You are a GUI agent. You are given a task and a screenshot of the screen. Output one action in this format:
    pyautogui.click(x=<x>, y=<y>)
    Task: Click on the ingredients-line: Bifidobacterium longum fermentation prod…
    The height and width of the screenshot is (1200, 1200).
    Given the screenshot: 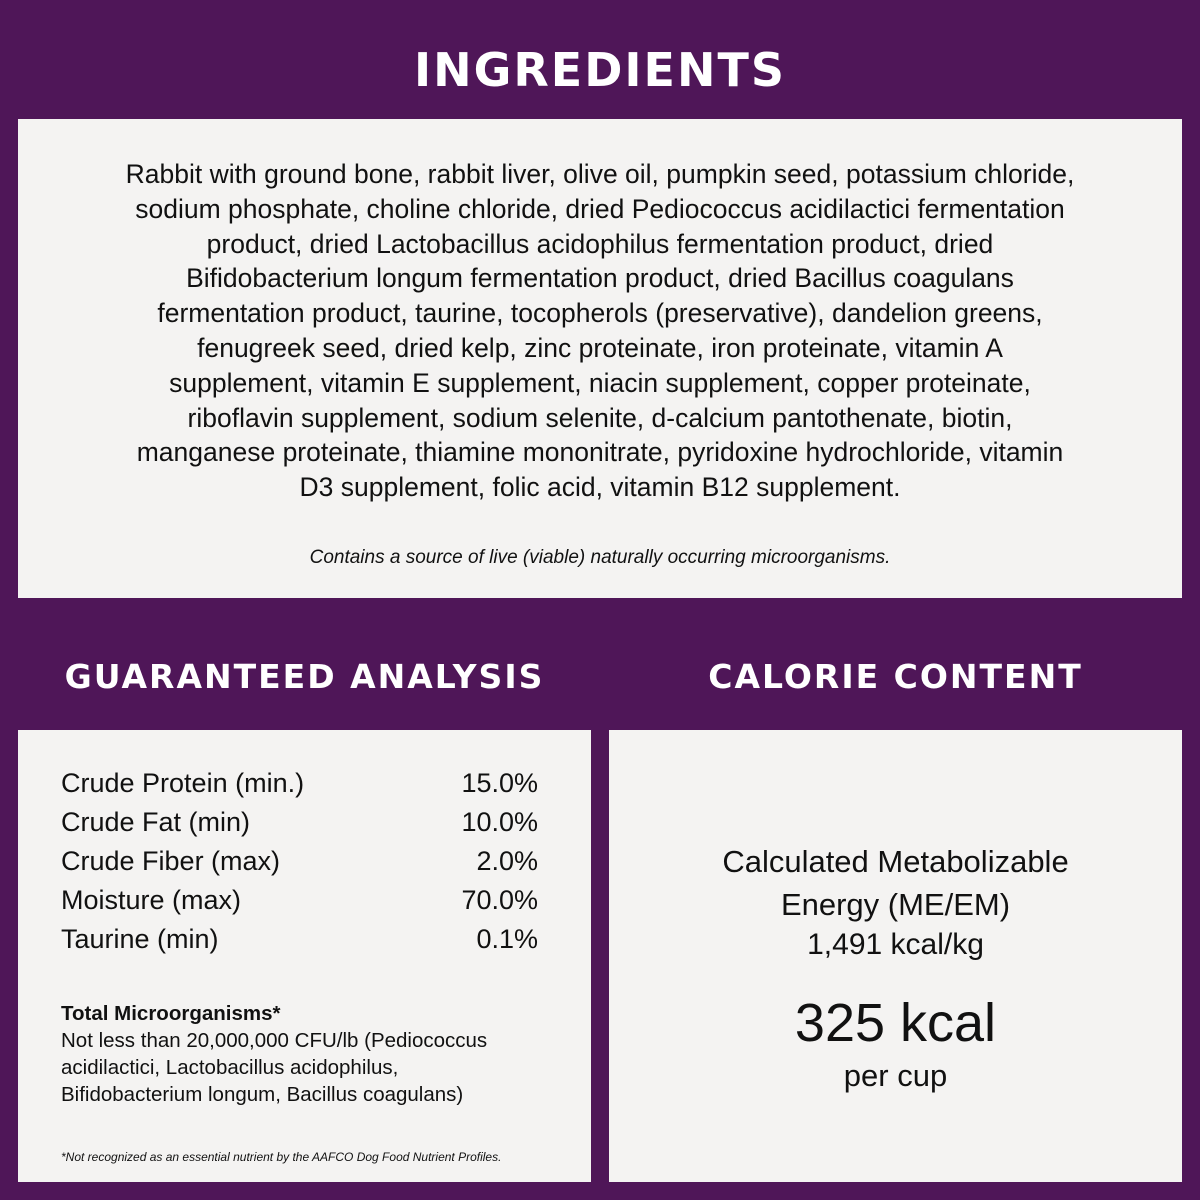 What is the action you would take?
    pyautogui.click(x=600, y=278)
    